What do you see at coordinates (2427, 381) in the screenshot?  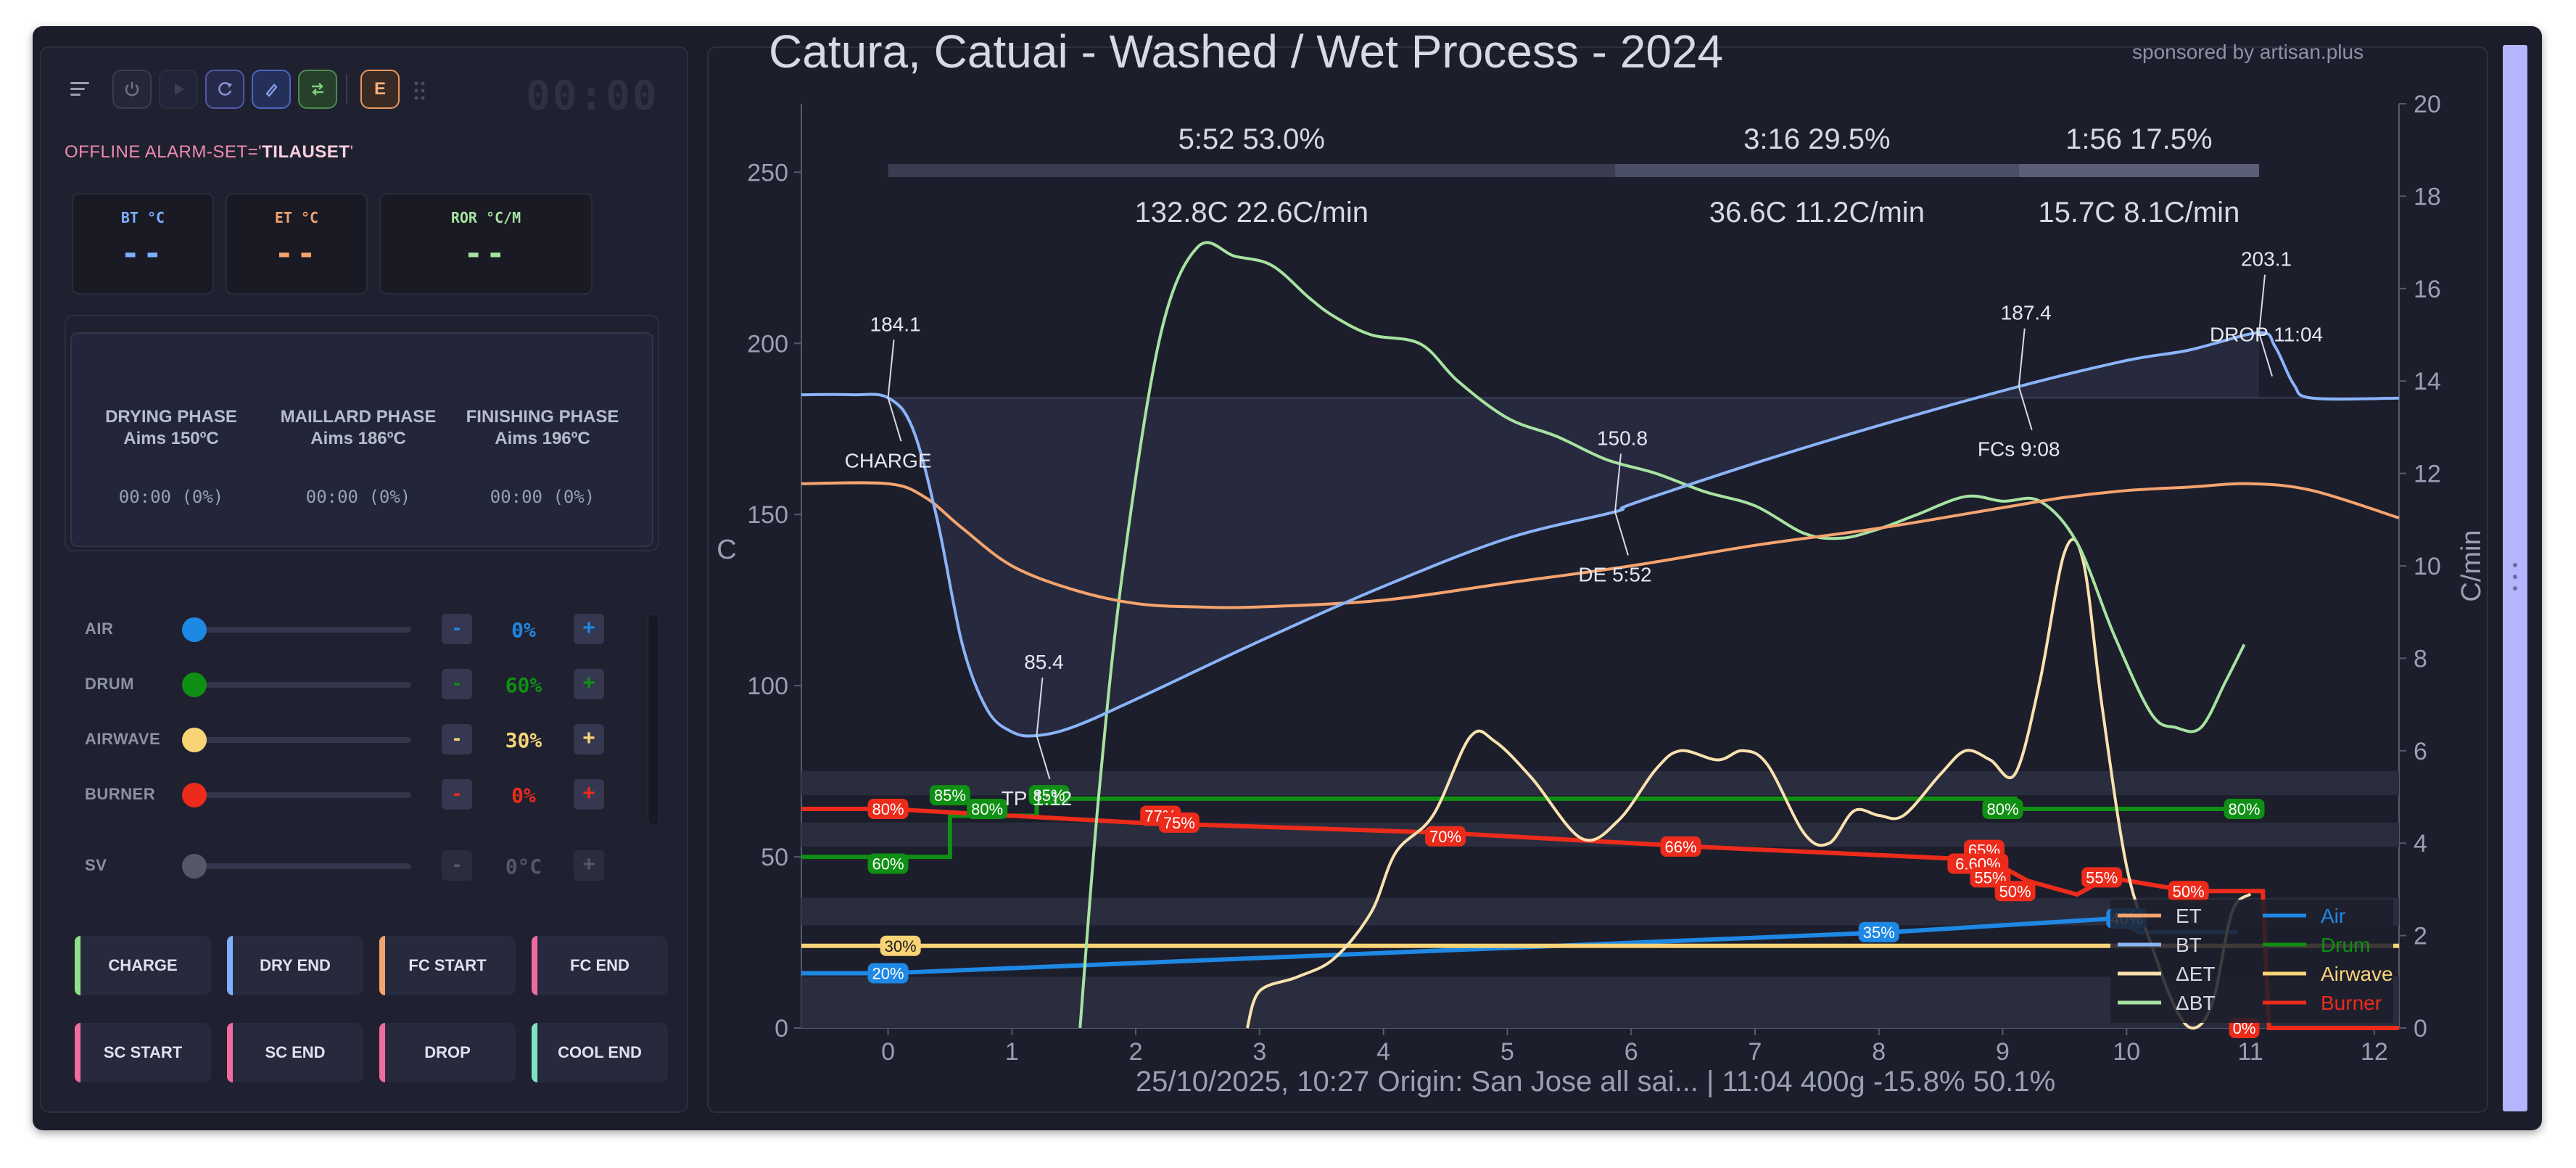 I see `y2-tick-label: 14` at bounding box center [2427, 381].